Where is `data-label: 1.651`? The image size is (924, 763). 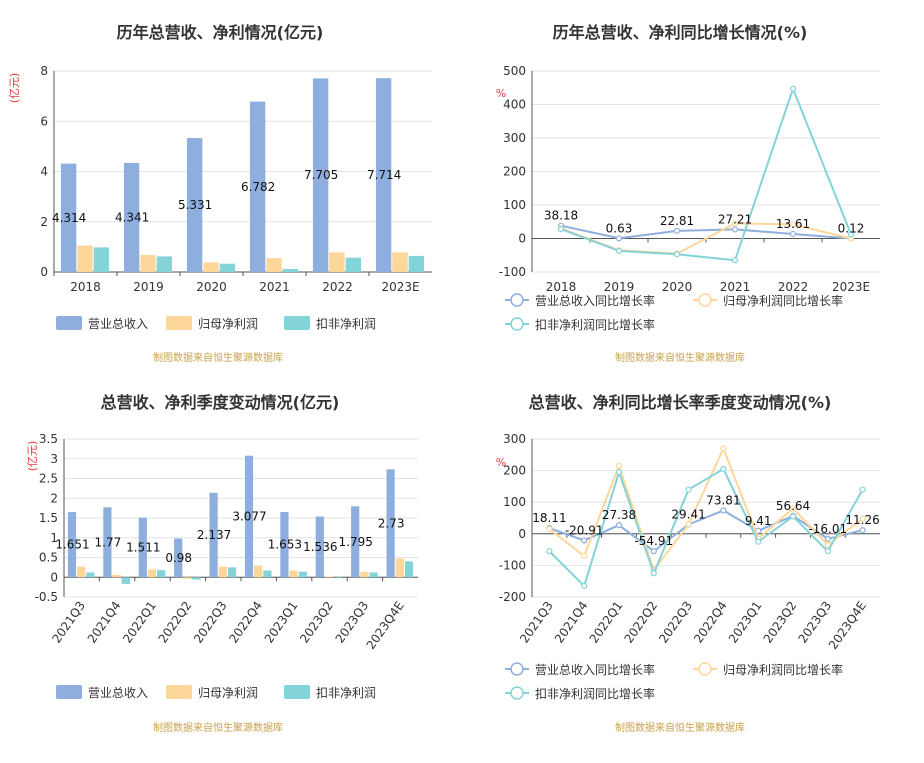
data-label: 1.651 is located at coordinates (72, 545).